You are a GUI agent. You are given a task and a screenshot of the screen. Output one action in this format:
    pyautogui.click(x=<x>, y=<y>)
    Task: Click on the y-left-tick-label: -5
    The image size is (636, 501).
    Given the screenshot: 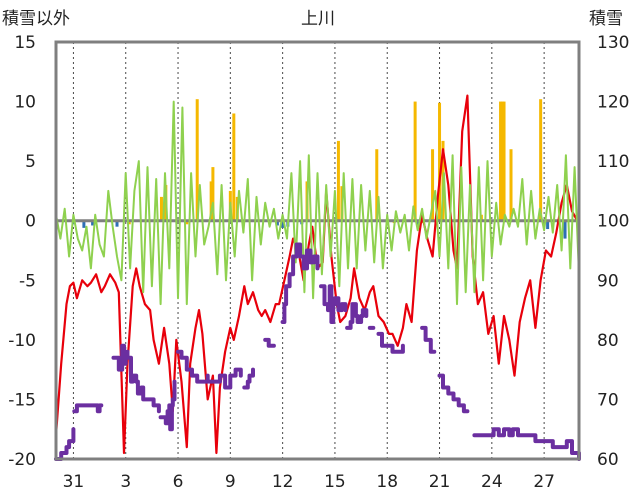 What is the action you would take?
    pyautogui.click(x=27, y=281)
    